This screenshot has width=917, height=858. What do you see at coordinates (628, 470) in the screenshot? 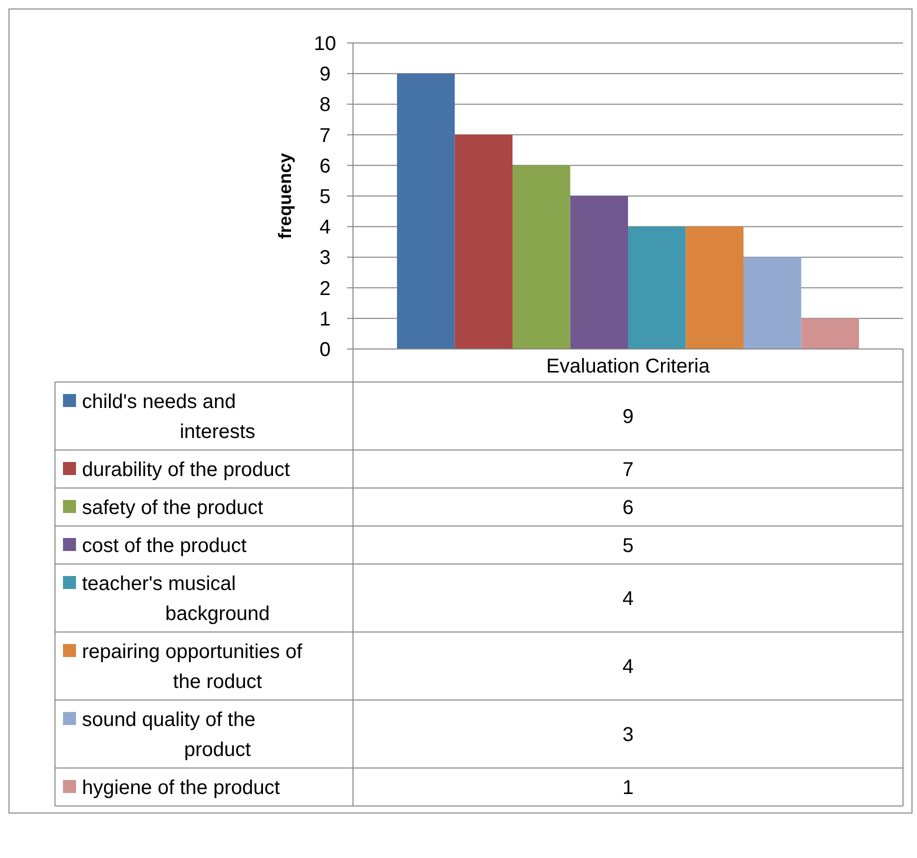
I see `text: 7` at bounding box center [628, 470].